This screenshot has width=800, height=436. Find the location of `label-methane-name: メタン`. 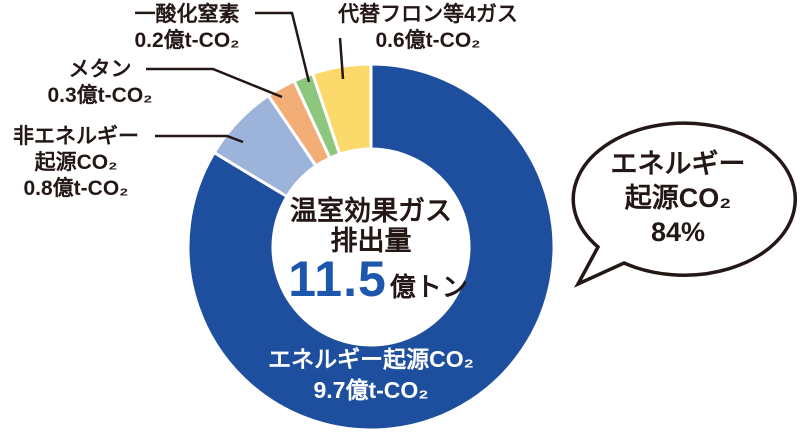

label-methane-name: メタン is located at coordinates (100, 69).